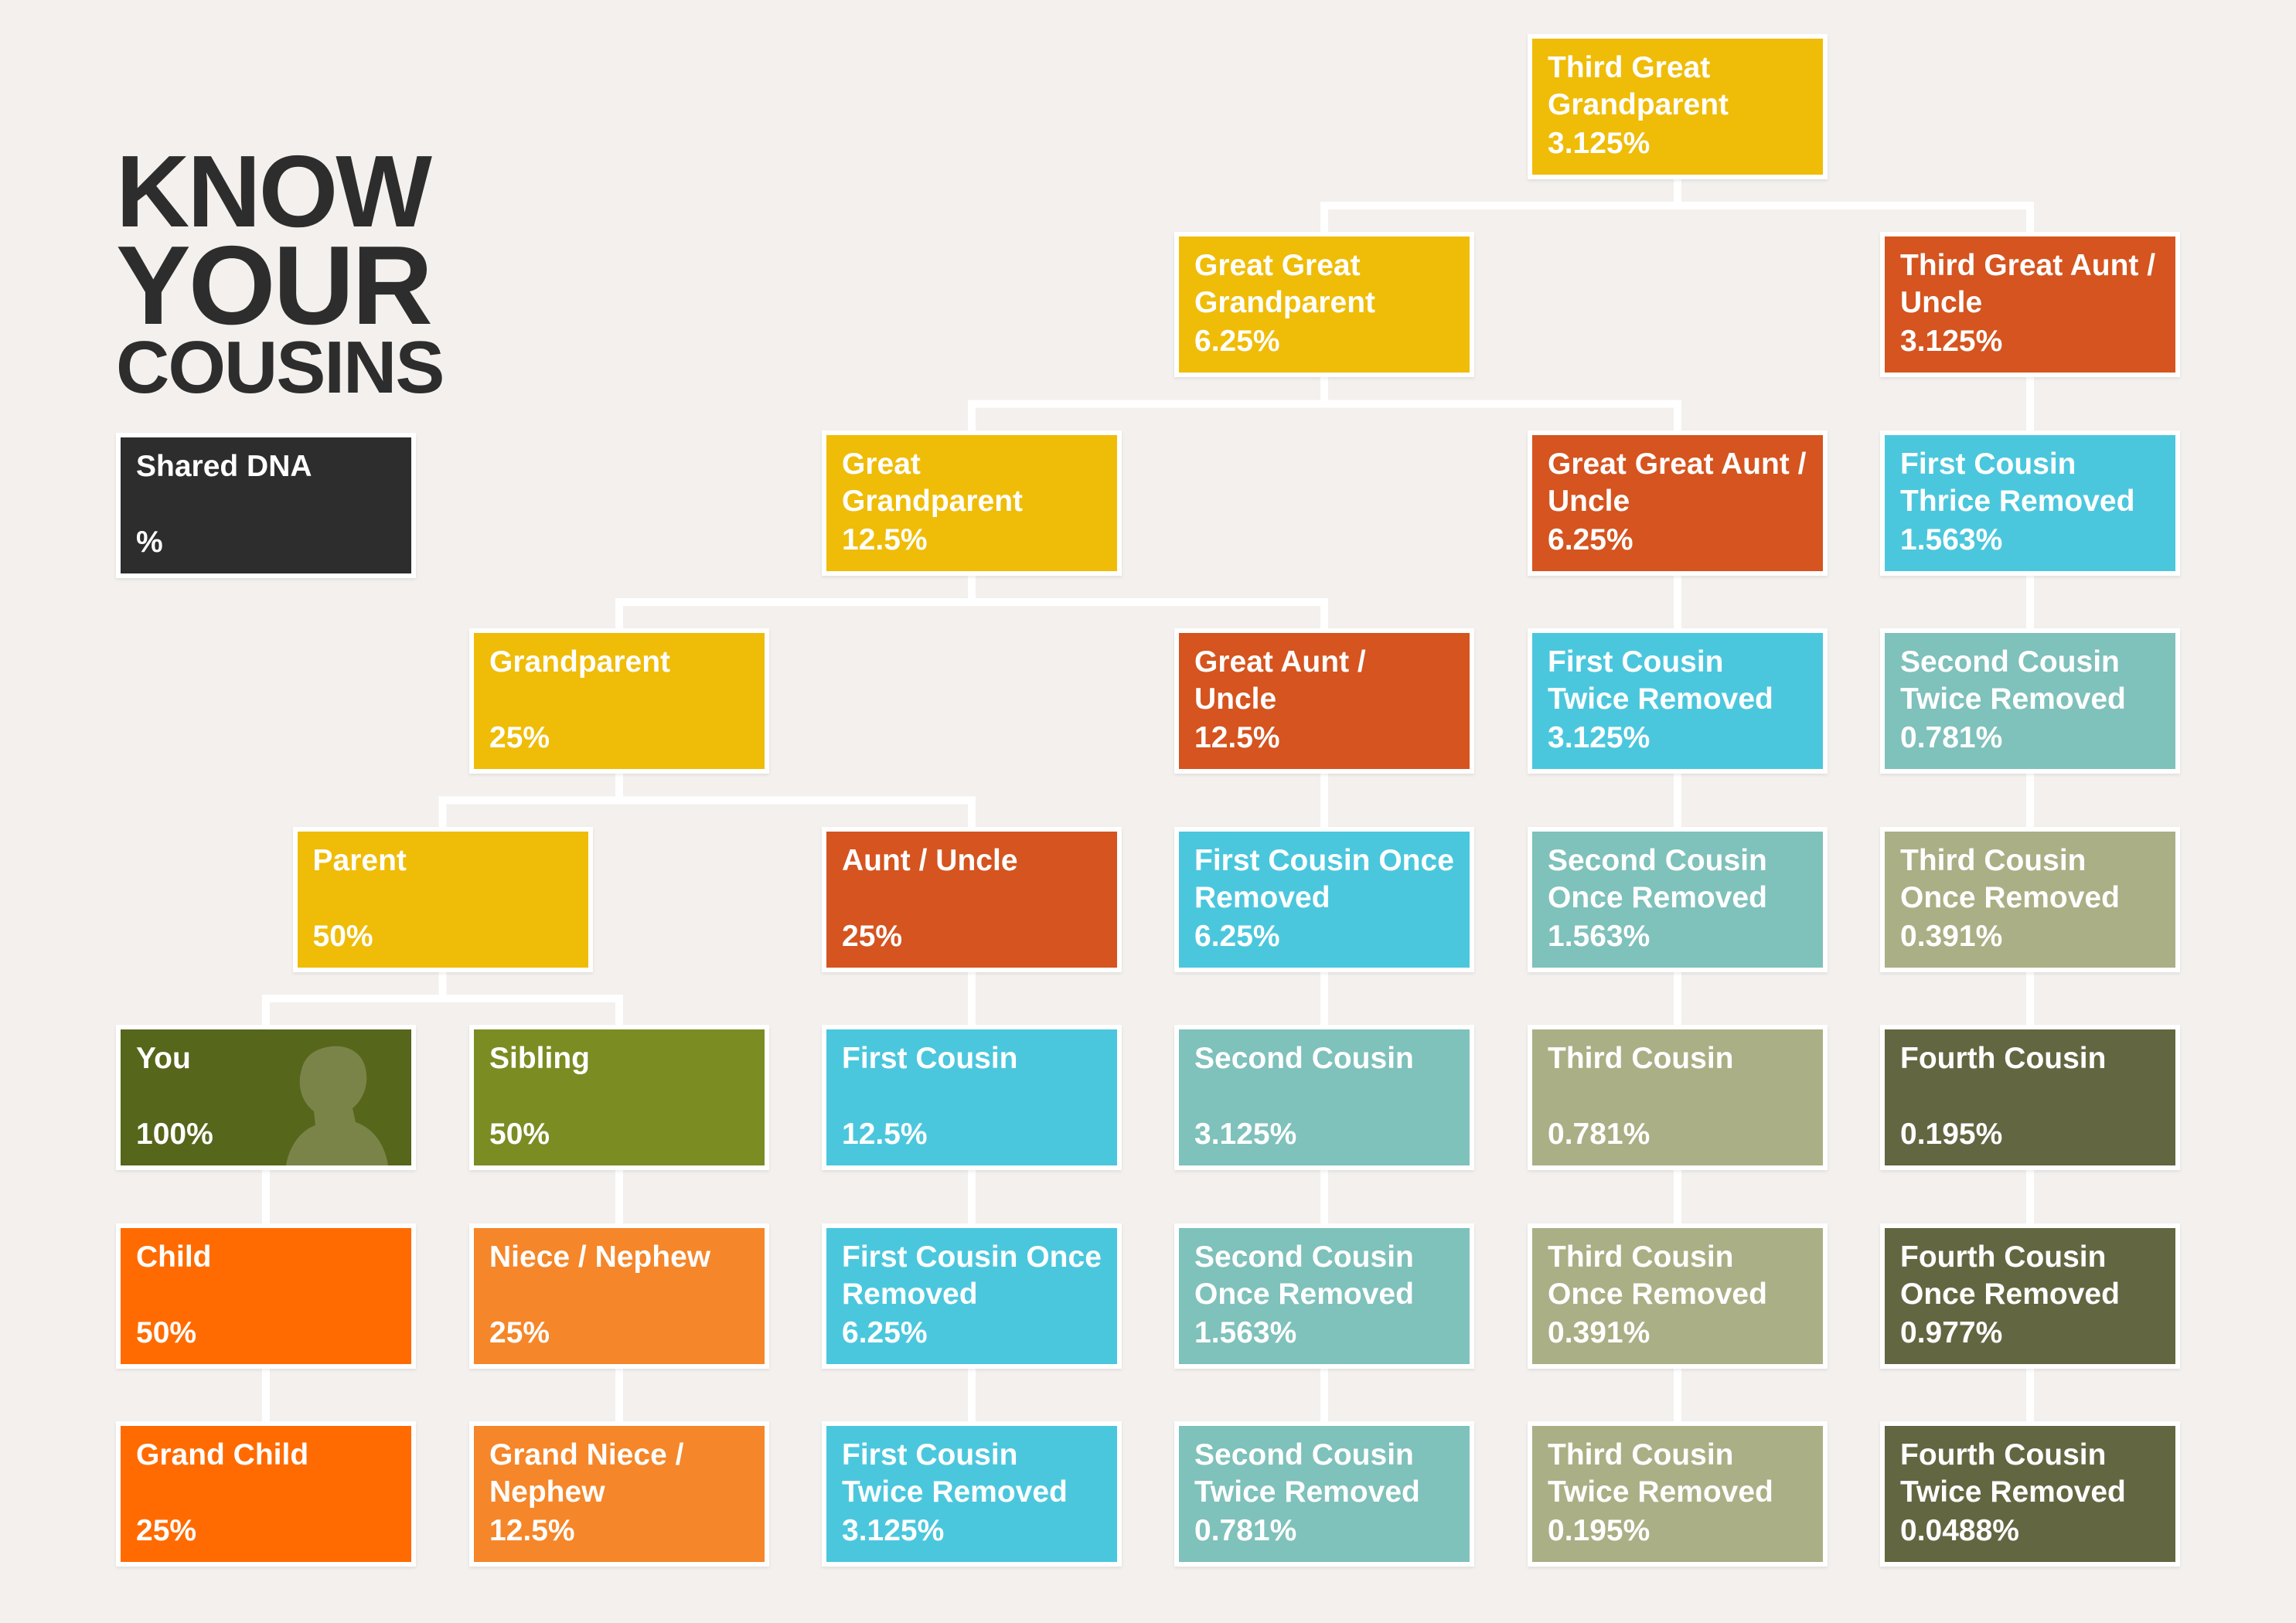 This screenshot has height=1623, width=2296. Describe the element at coordinates (1324, 1097) in the screenshot. I see `node-second-cousin: Second Cousin 3.125%` at that location.